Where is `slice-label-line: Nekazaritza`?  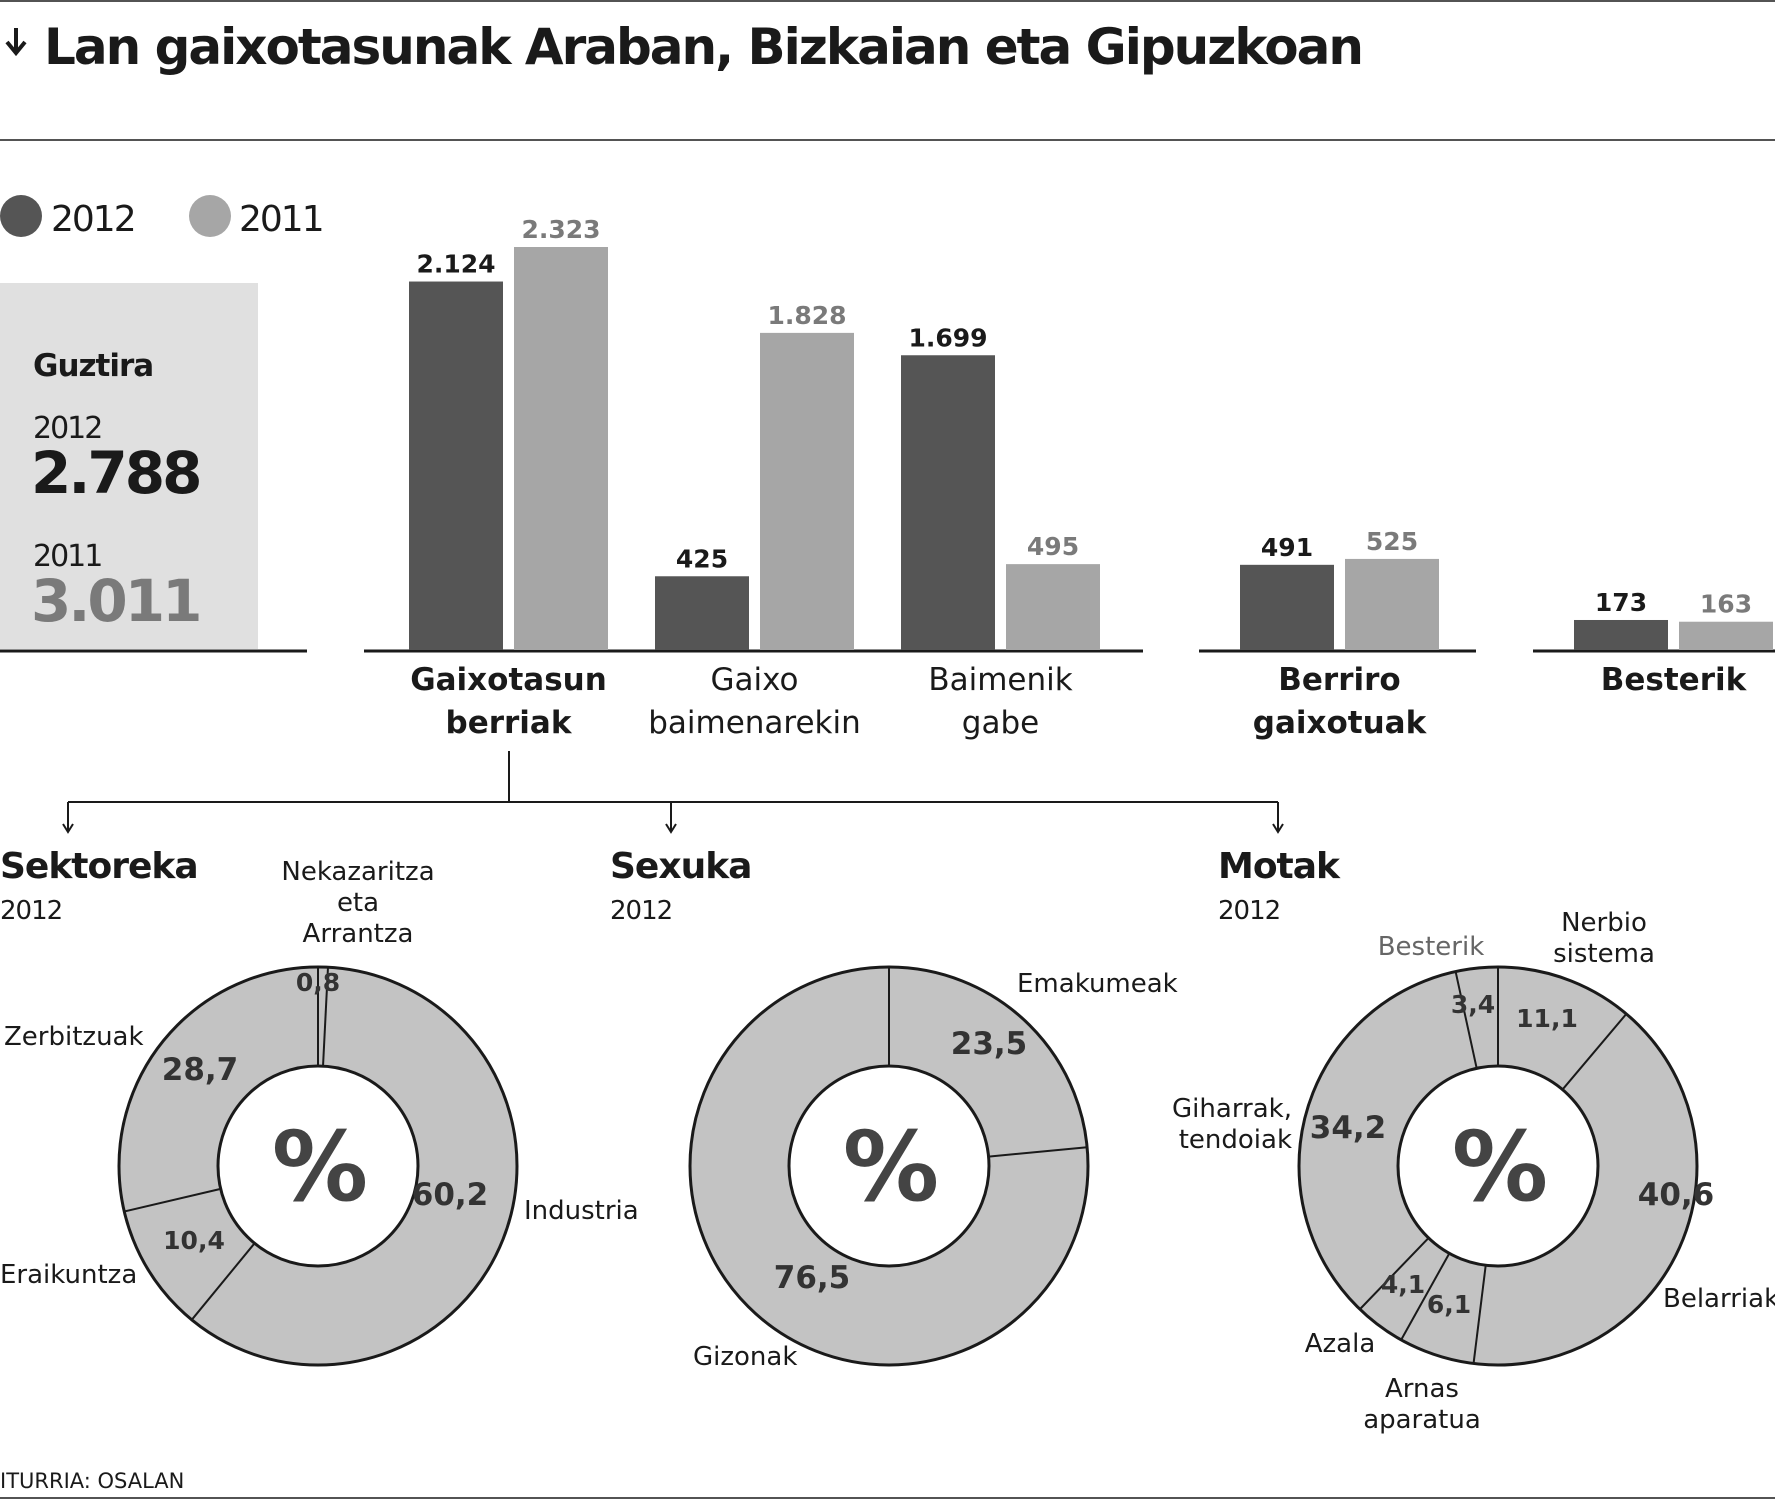
slice-label-line: Nekazaritza is located at coordinates (357, 872).